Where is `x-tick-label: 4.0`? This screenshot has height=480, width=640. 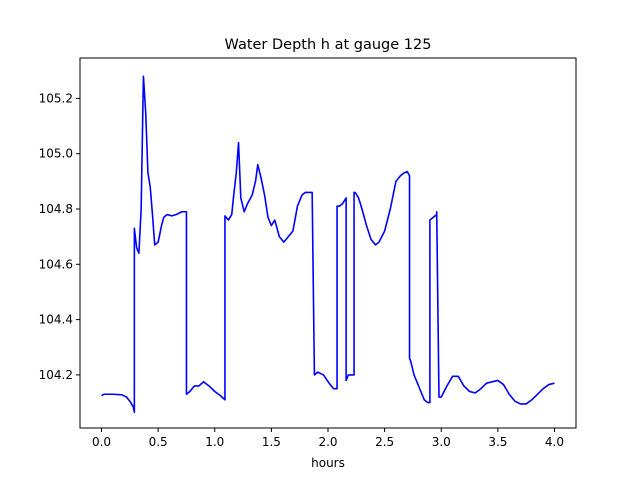
x-tick-label: 4.0 is located at coordinates (554, 442).